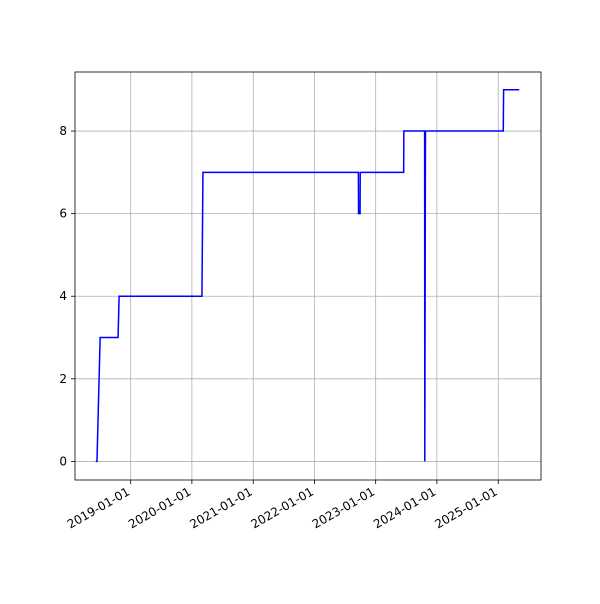 This screenshot has width=600, height=604. Describe the element at coordinates (63, 296) in the screenshot. I see `y-tick-label: 4` at that location.